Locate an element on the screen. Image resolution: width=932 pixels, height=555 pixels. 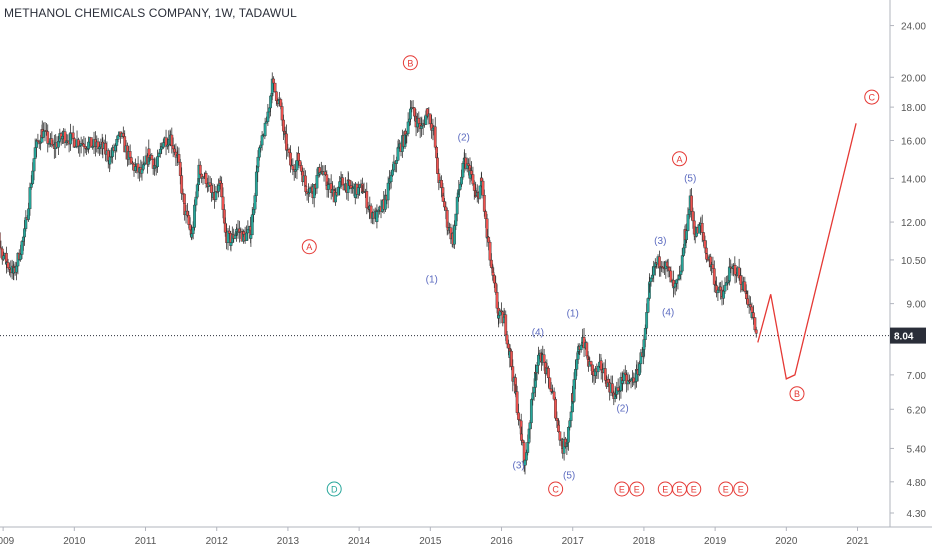
y-tick-label: 14.00 is located at coordinates (913, 179).